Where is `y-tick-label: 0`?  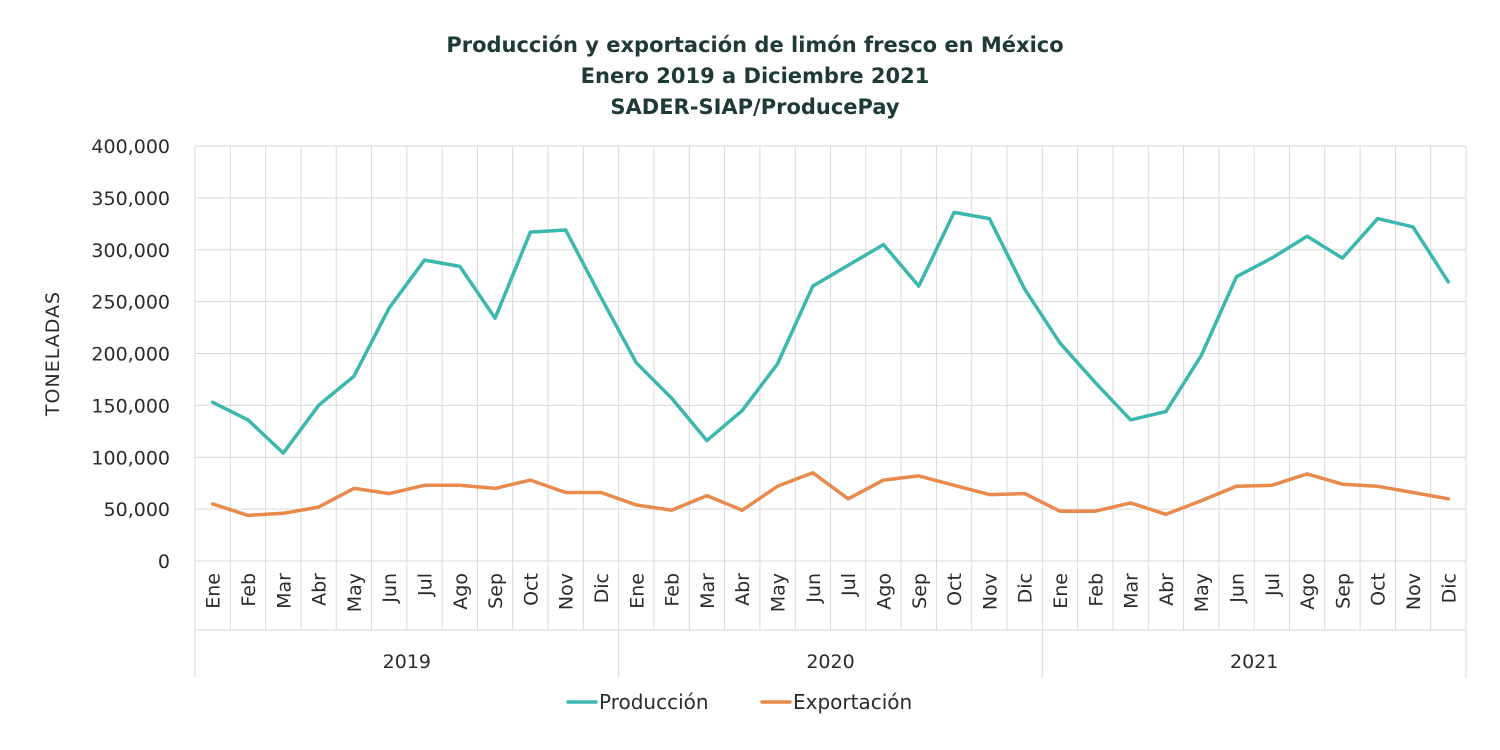 y-tick-label: 0 is located at coordinates (164, 562).